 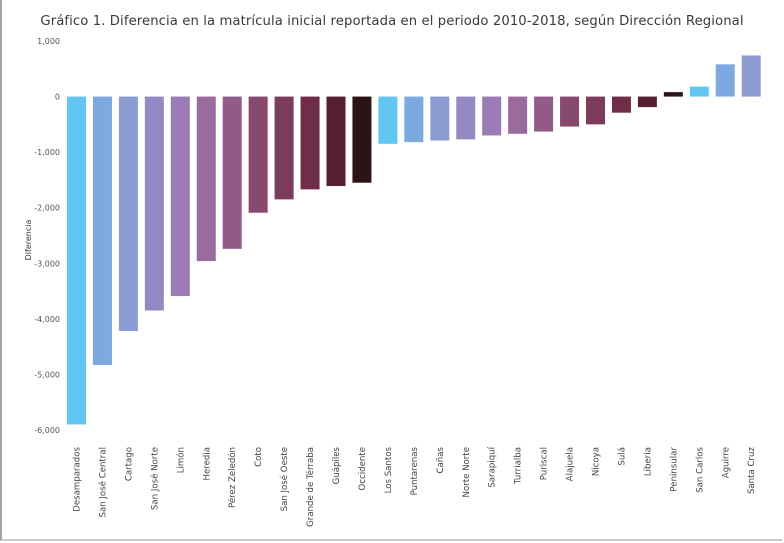 I want to click on y-tick-label: -1,000, so click(x=47, y=152).